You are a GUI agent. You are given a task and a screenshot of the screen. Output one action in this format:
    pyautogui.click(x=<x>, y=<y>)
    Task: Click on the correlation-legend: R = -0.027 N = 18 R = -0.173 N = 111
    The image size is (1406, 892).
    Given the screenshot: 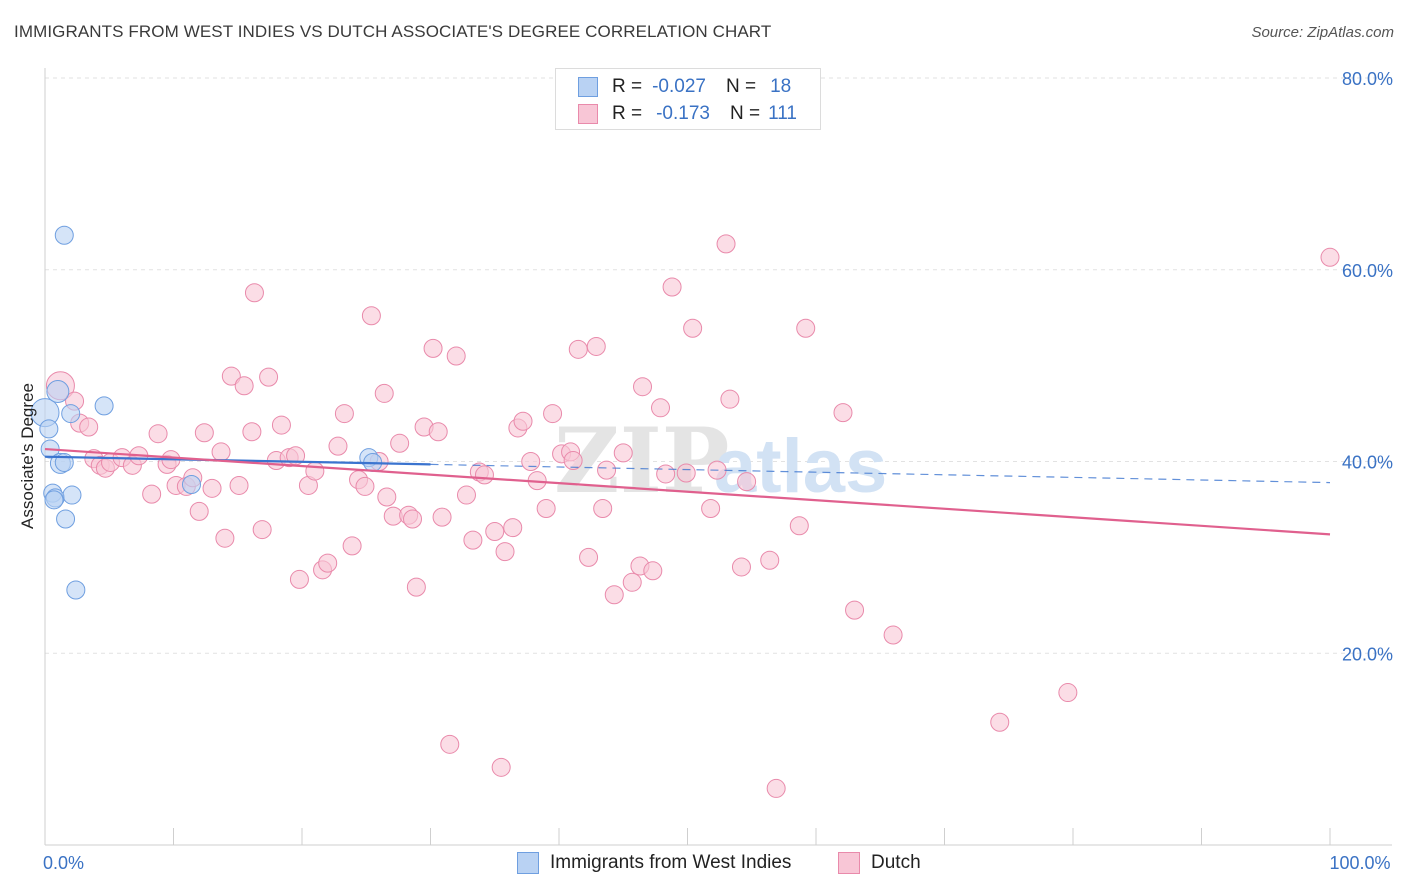 What is the action you would take?
    pyautogui.click(x=688, y=99)
    